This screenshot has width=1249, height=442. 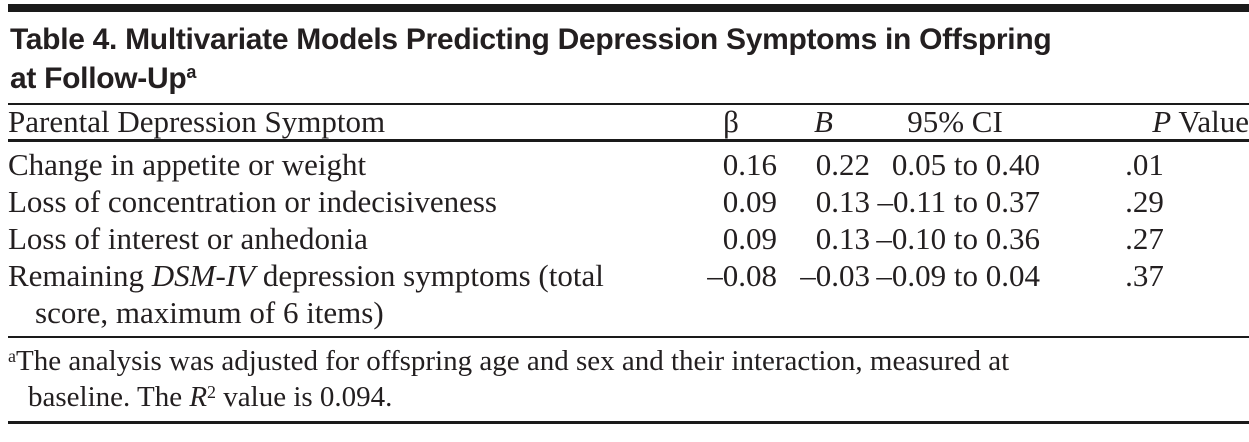 I want to click on cell-ci: –0.09 to 0.04, so click(x=955, y=297).